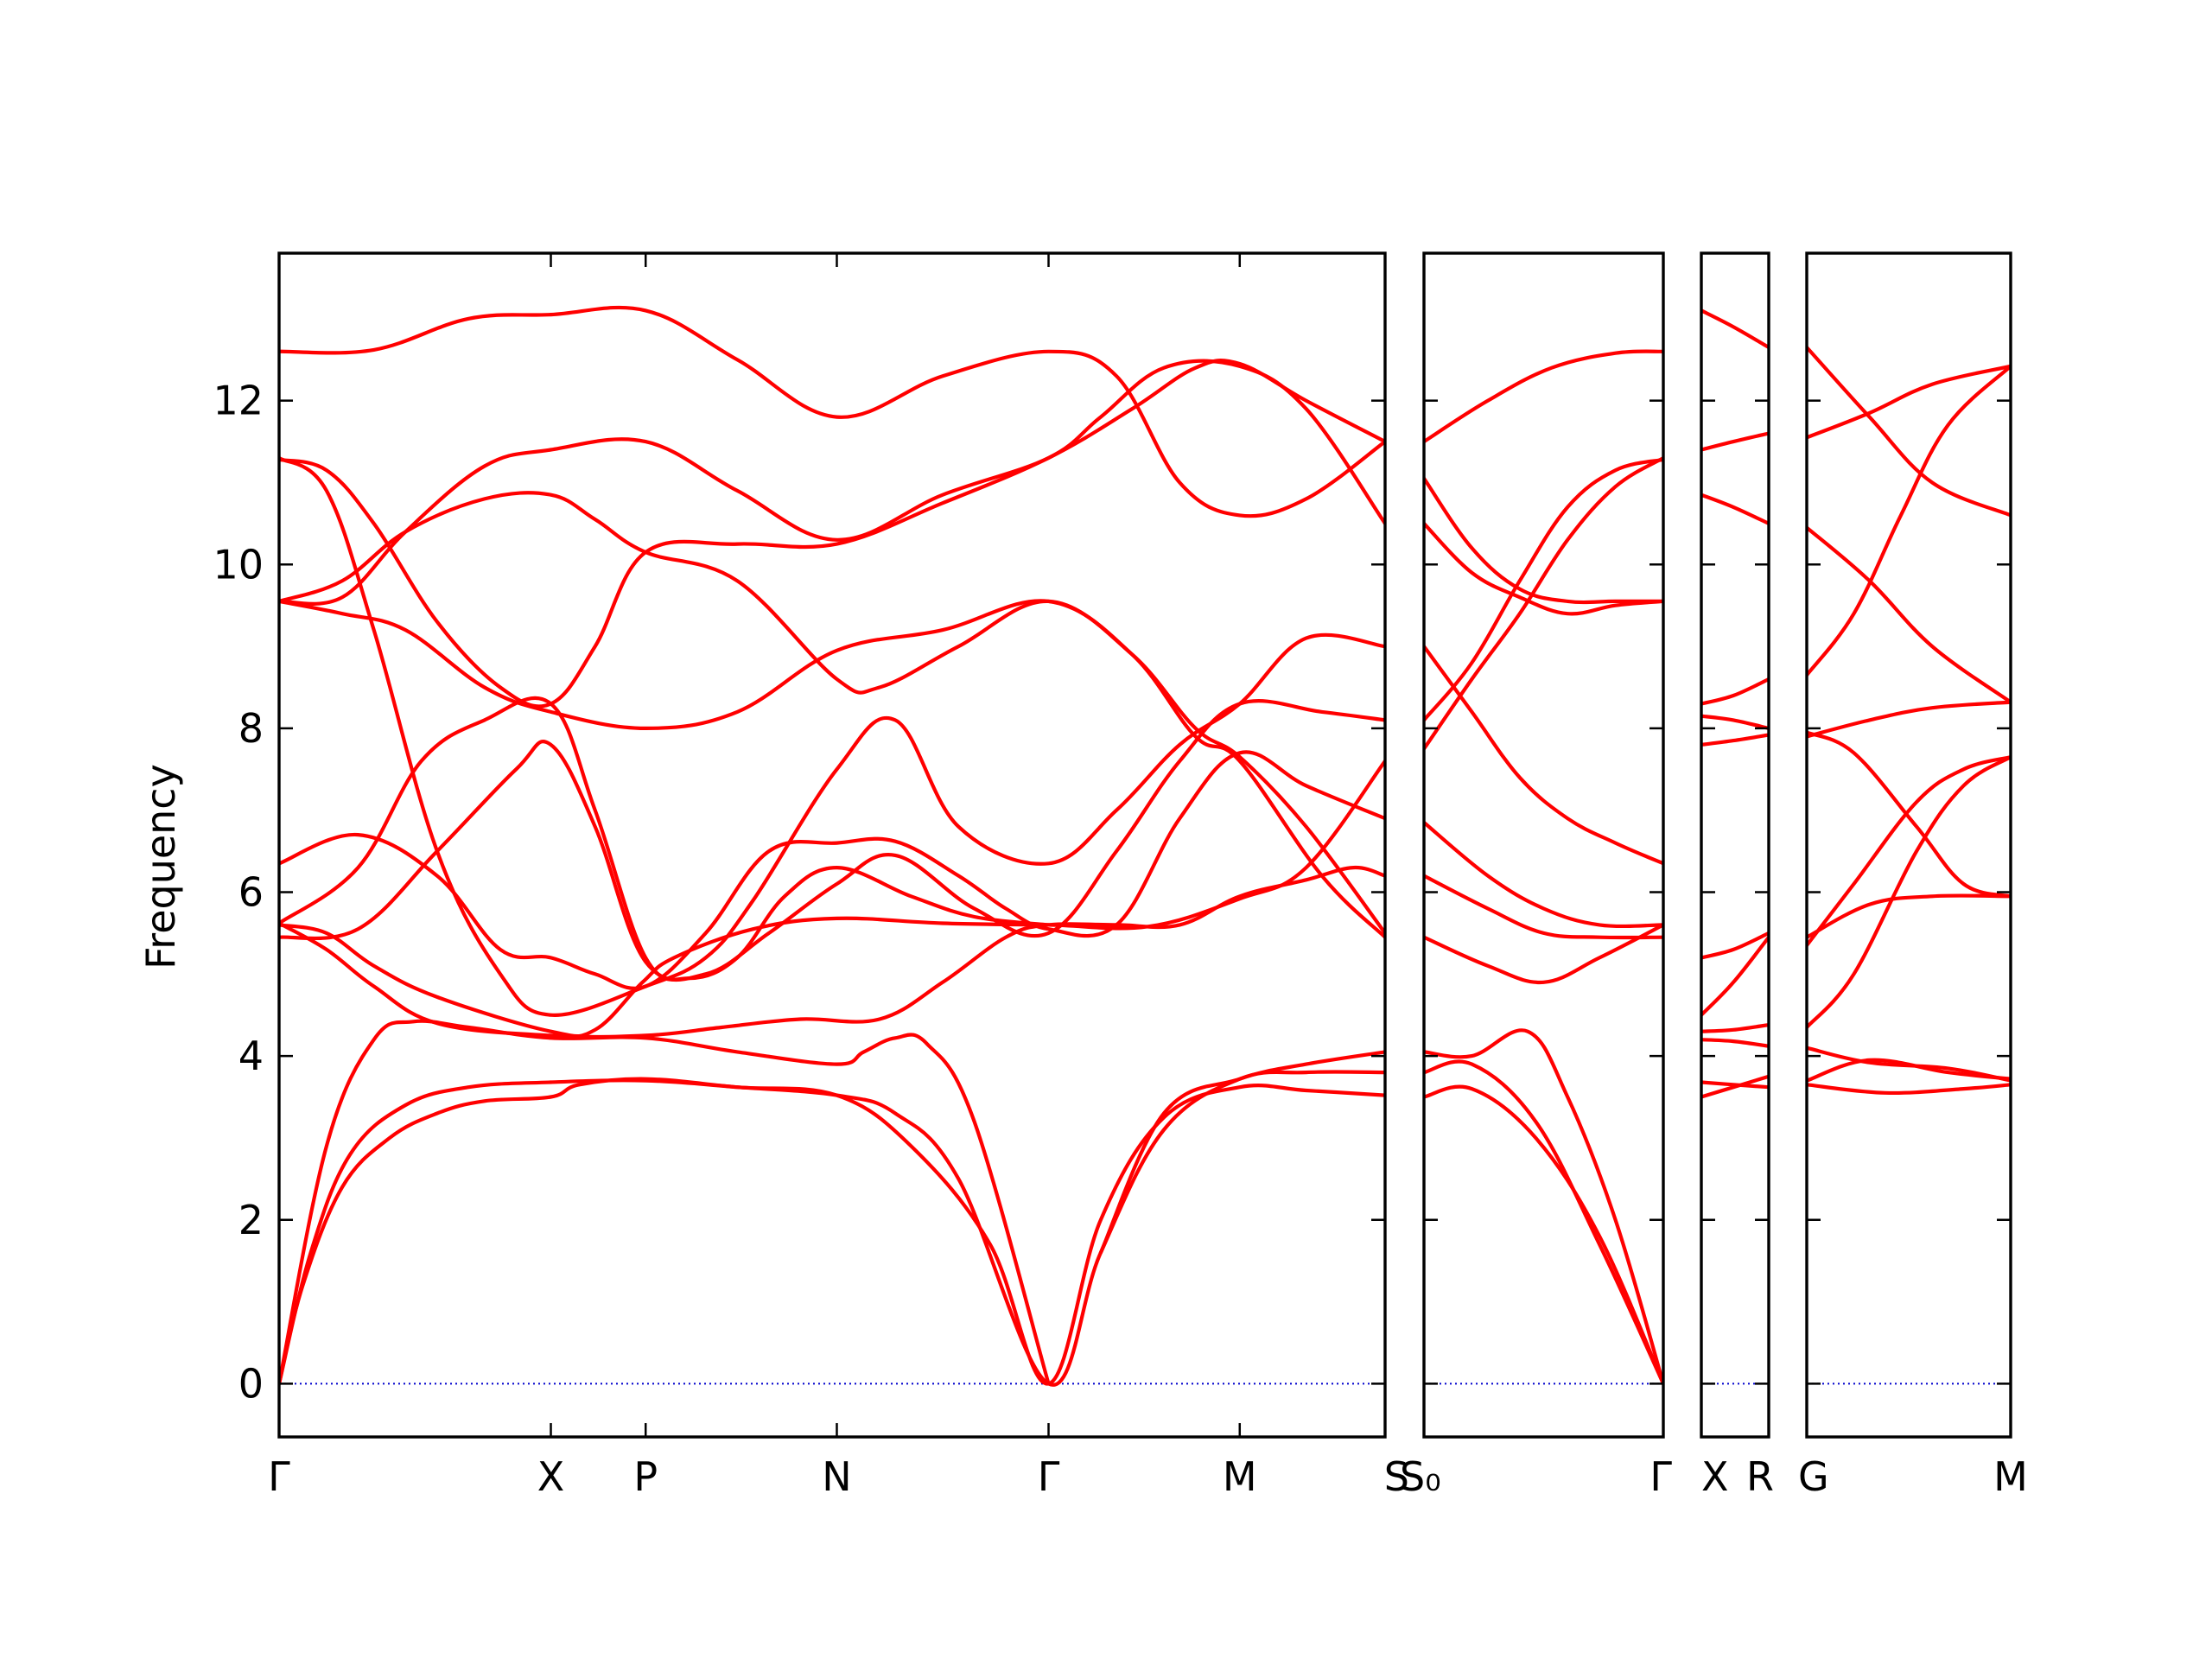 The image size is (2212, 1659). Describe the element at coordinates (1396, 1476) in the screenshot. I see `x-tick-label: S` at that location.